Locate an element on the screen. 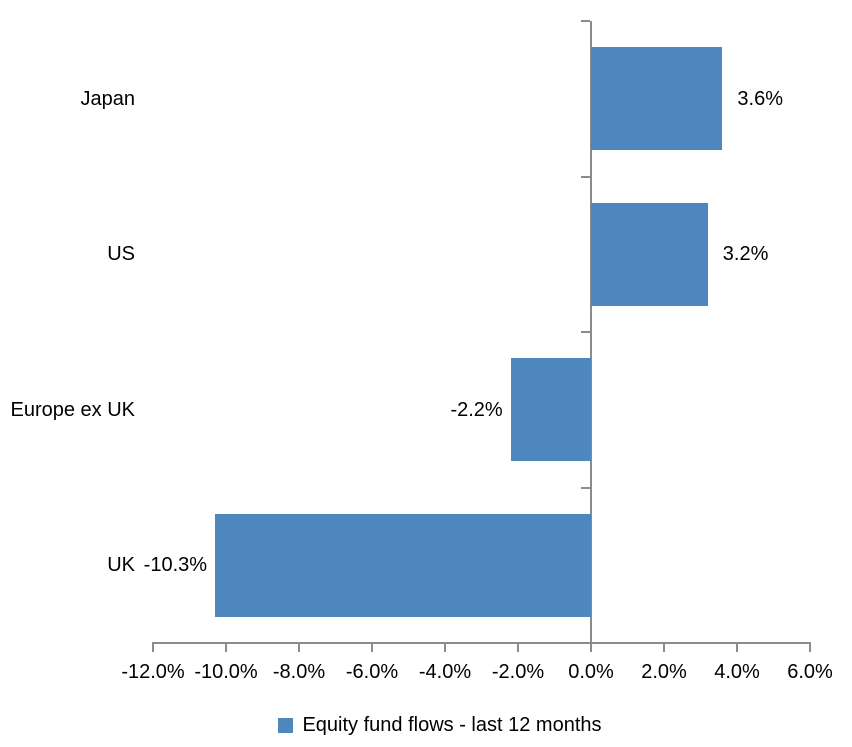  x-tick-label: 6.0% is located at coordinates (810, 672).